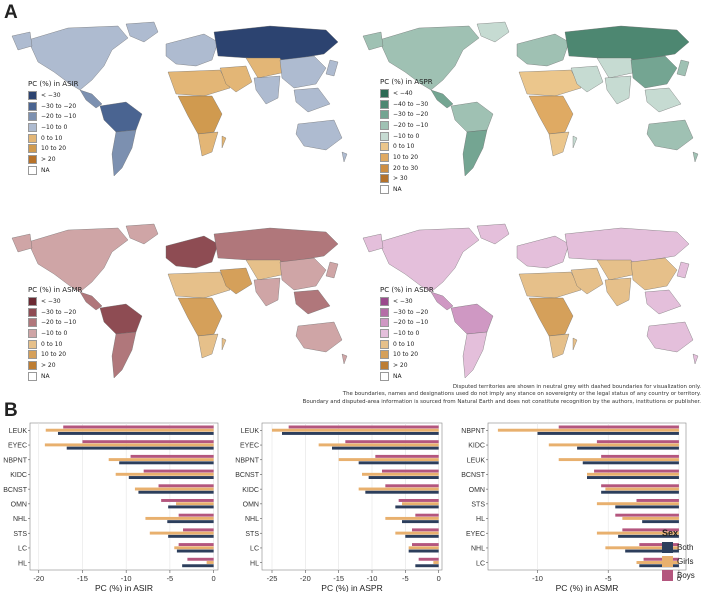 This screenshot has height=592, width=709. I want to click on sex-legend-label: Both, so click(685, 547).